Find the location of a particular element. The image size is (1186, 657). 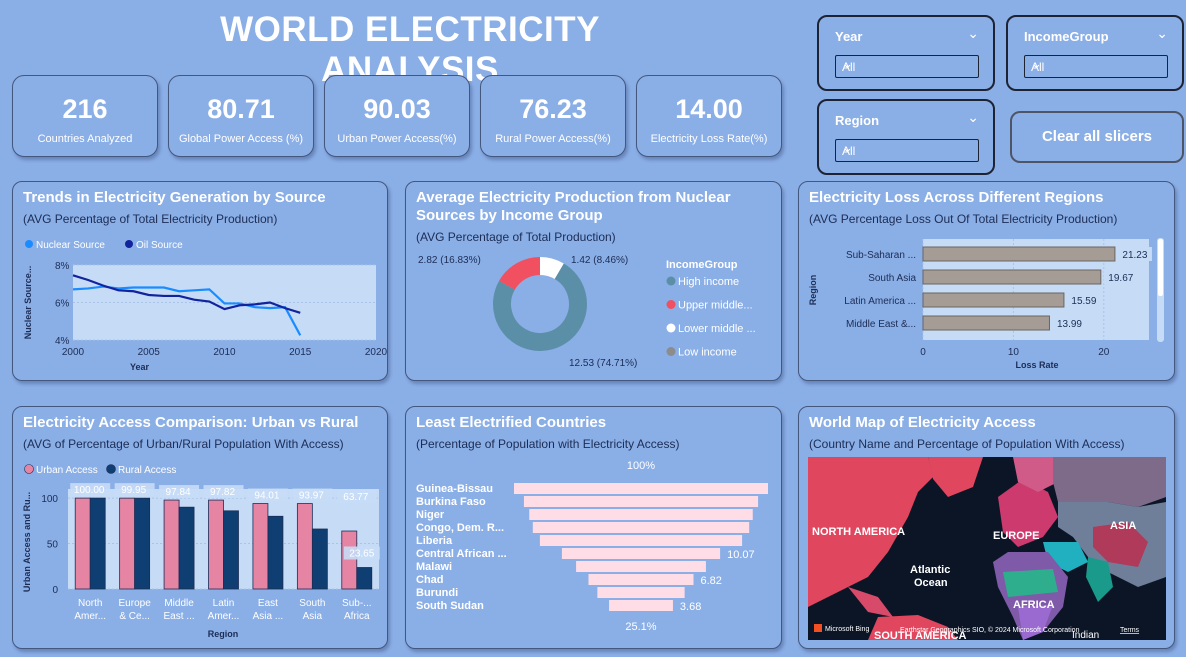

kpi-value: 14.00 is located at coordinates (709, 109).